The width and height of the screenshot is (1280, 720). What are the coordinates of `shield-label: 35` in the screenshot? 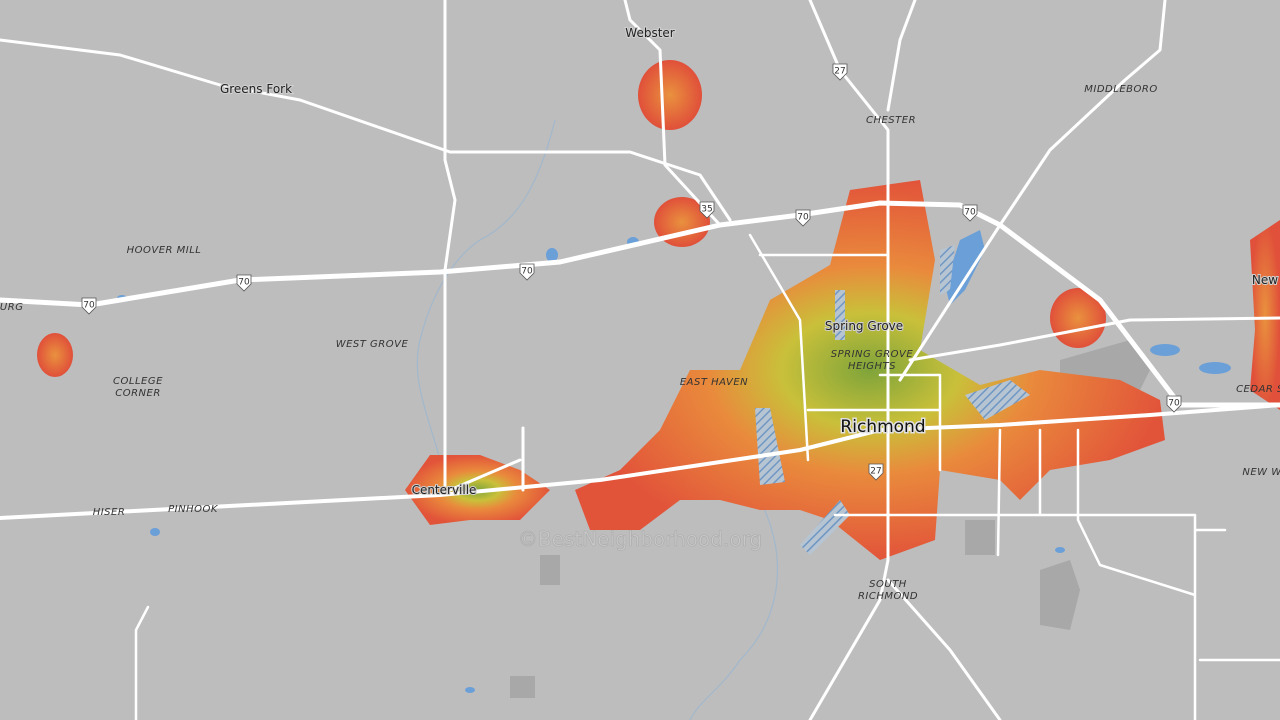 It's located at (706, 210).